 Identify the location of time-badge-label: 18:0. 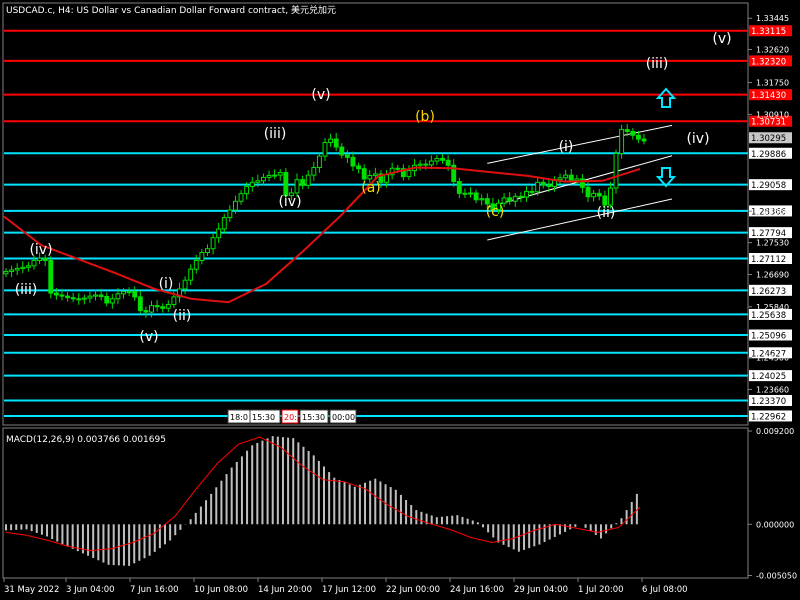
(239, 417).